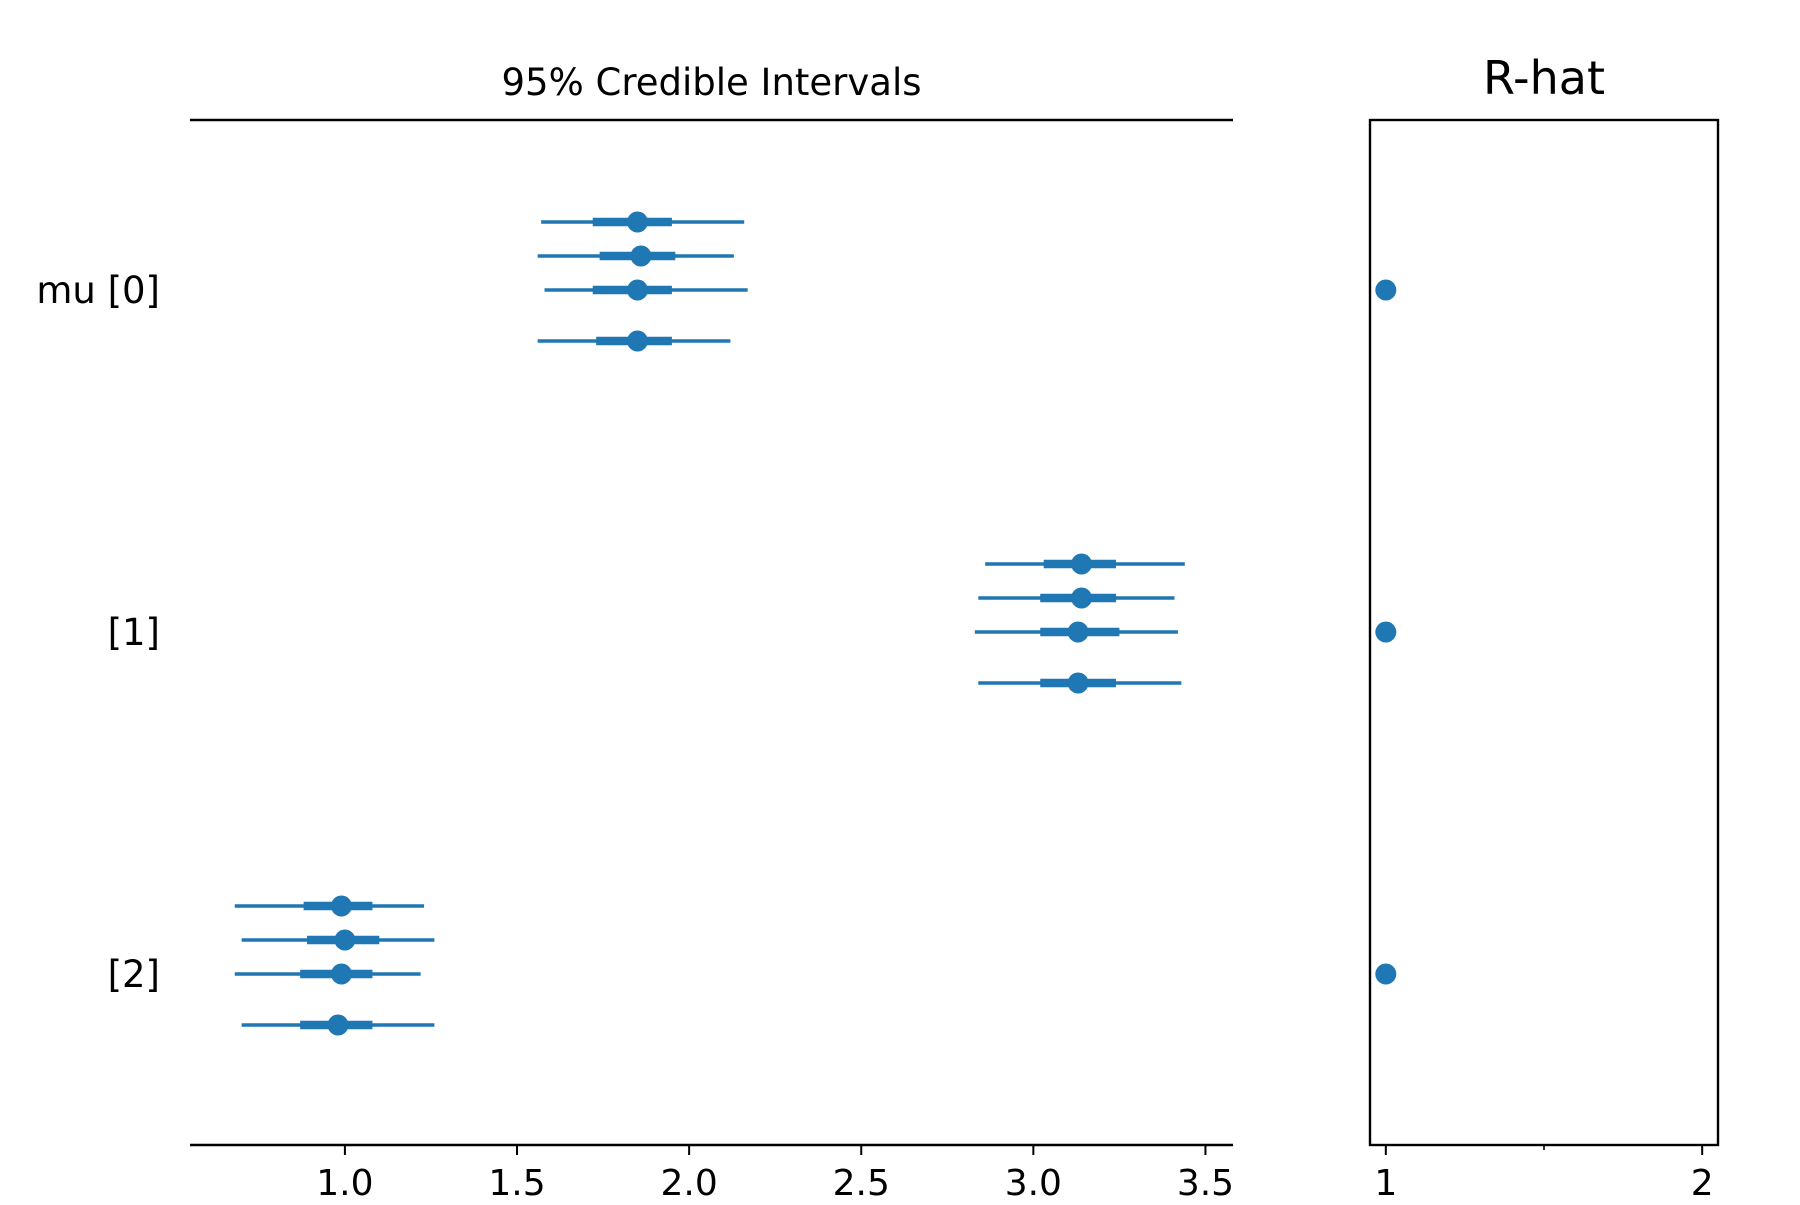 This screenshot has height=1205, width=1800. I want to click on rhat-title: R-hat, so click(1544, 78).